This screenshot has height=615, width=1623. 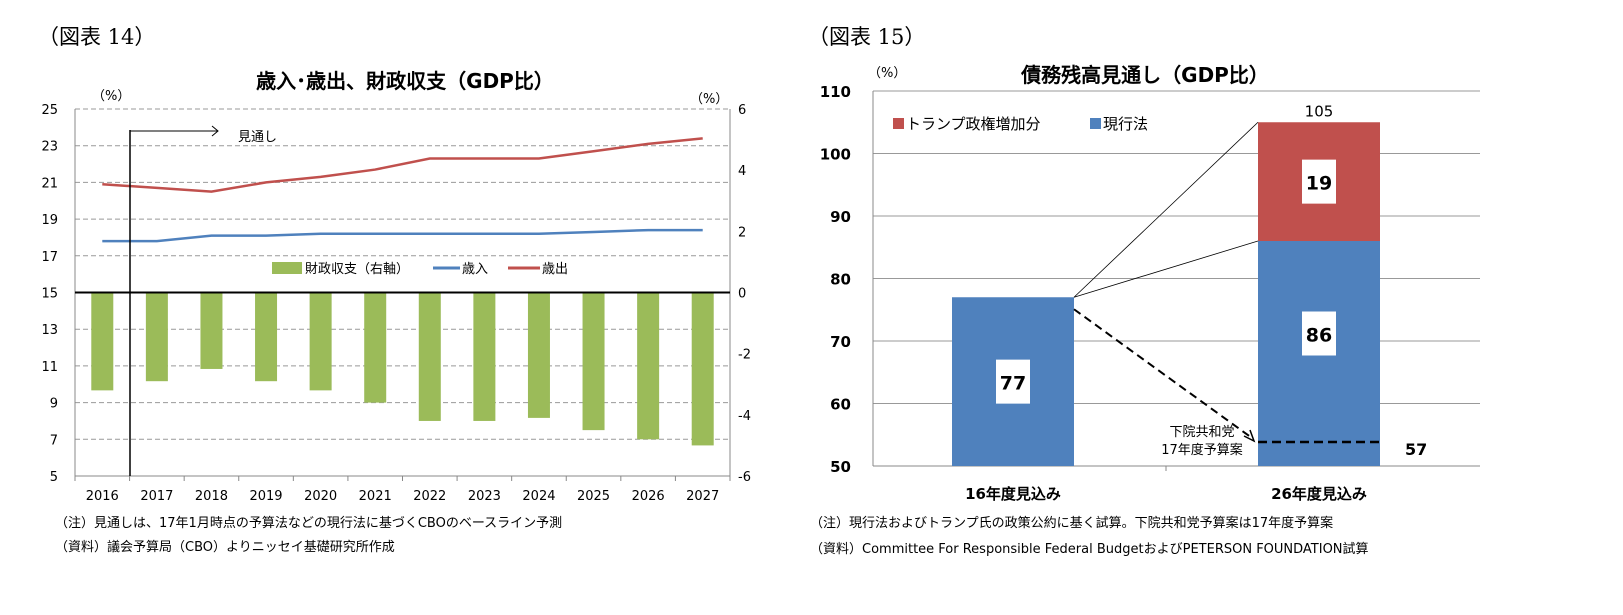 I want to click on x-tick-label: 2018, so click(x=211, y=496).